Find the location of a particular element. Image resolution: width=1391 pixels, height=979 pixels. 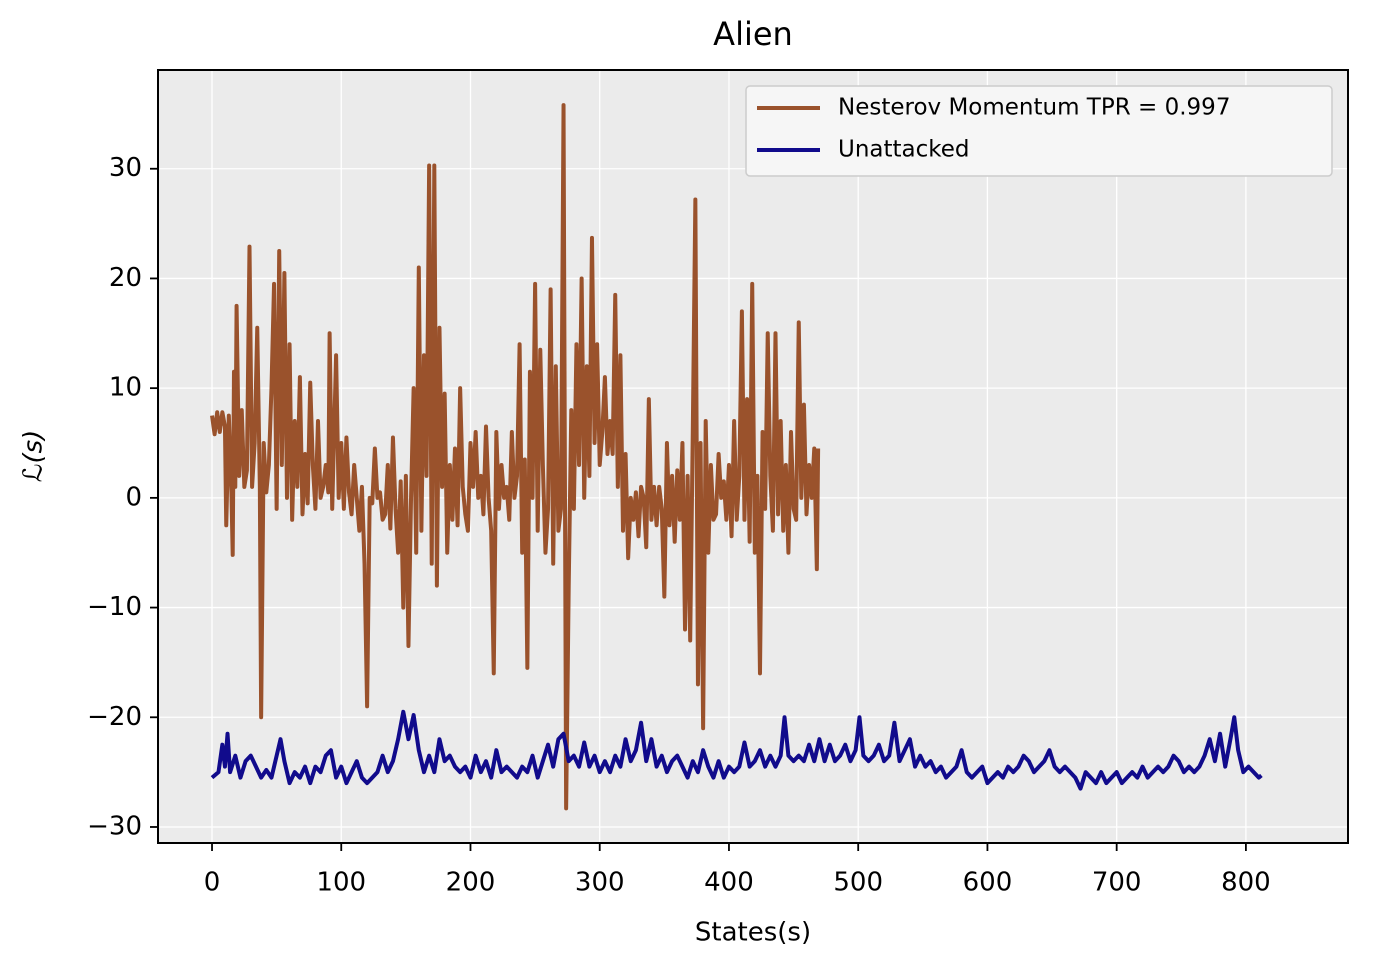

y-tick-label: −30 is located at coordinates (114, 826).